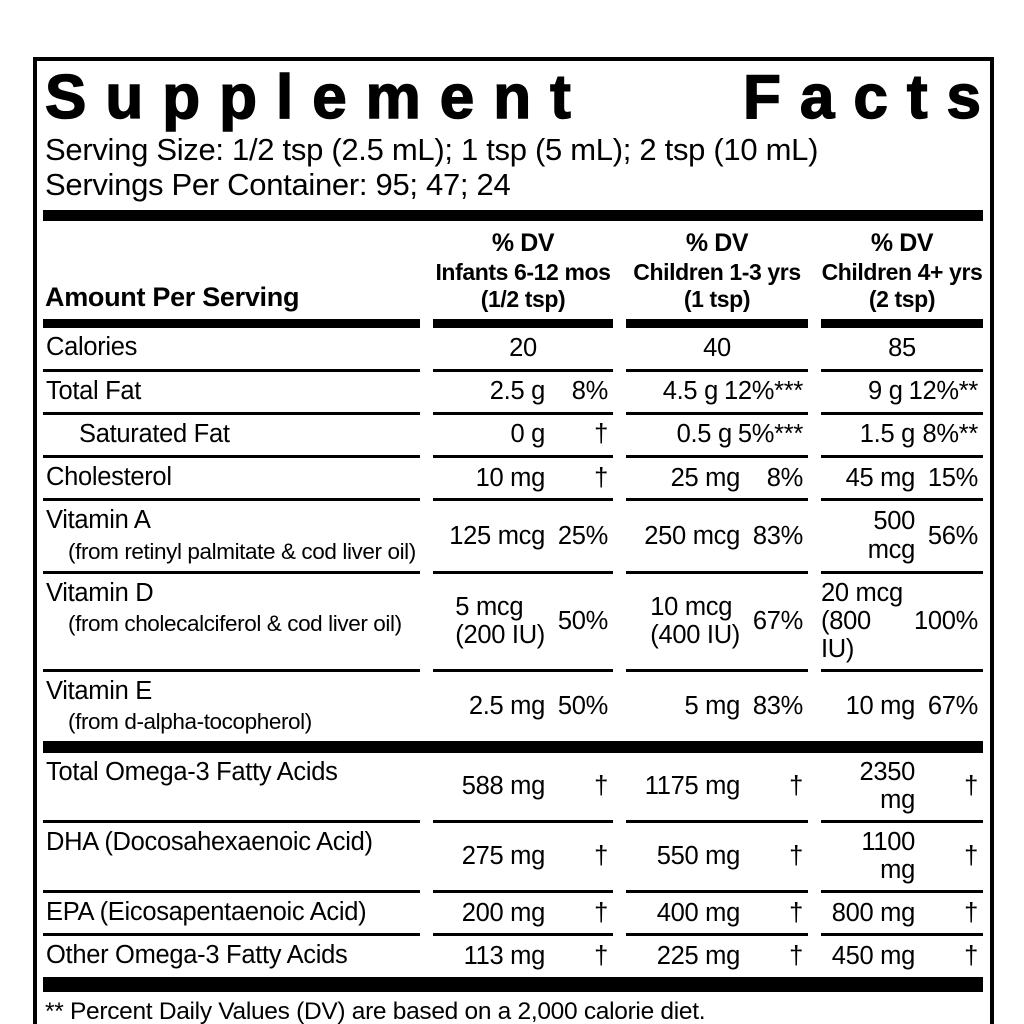 The width and height of the screenshot is (1024, 1024). I want to click on table-row: Total Fat 2.5 g 8% 4.5 g 12%*** 9 g 12%**, so click(513, 390).